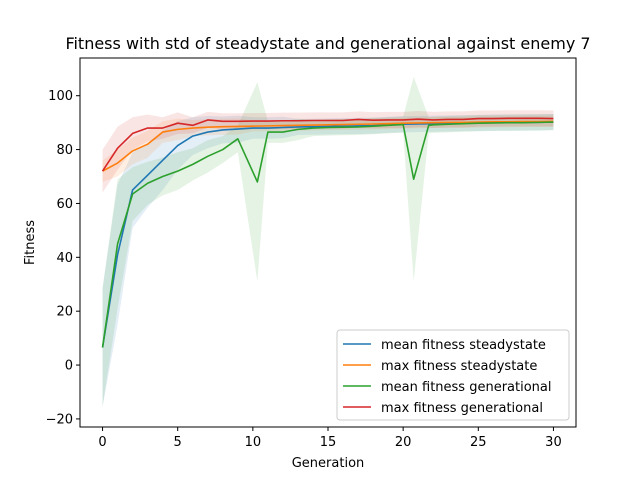 This screenshot has height=480, width=640. Describe the element at coordinates (466, 387) in the screenshot. I see `legend-label: mean fitness generational` at that location.